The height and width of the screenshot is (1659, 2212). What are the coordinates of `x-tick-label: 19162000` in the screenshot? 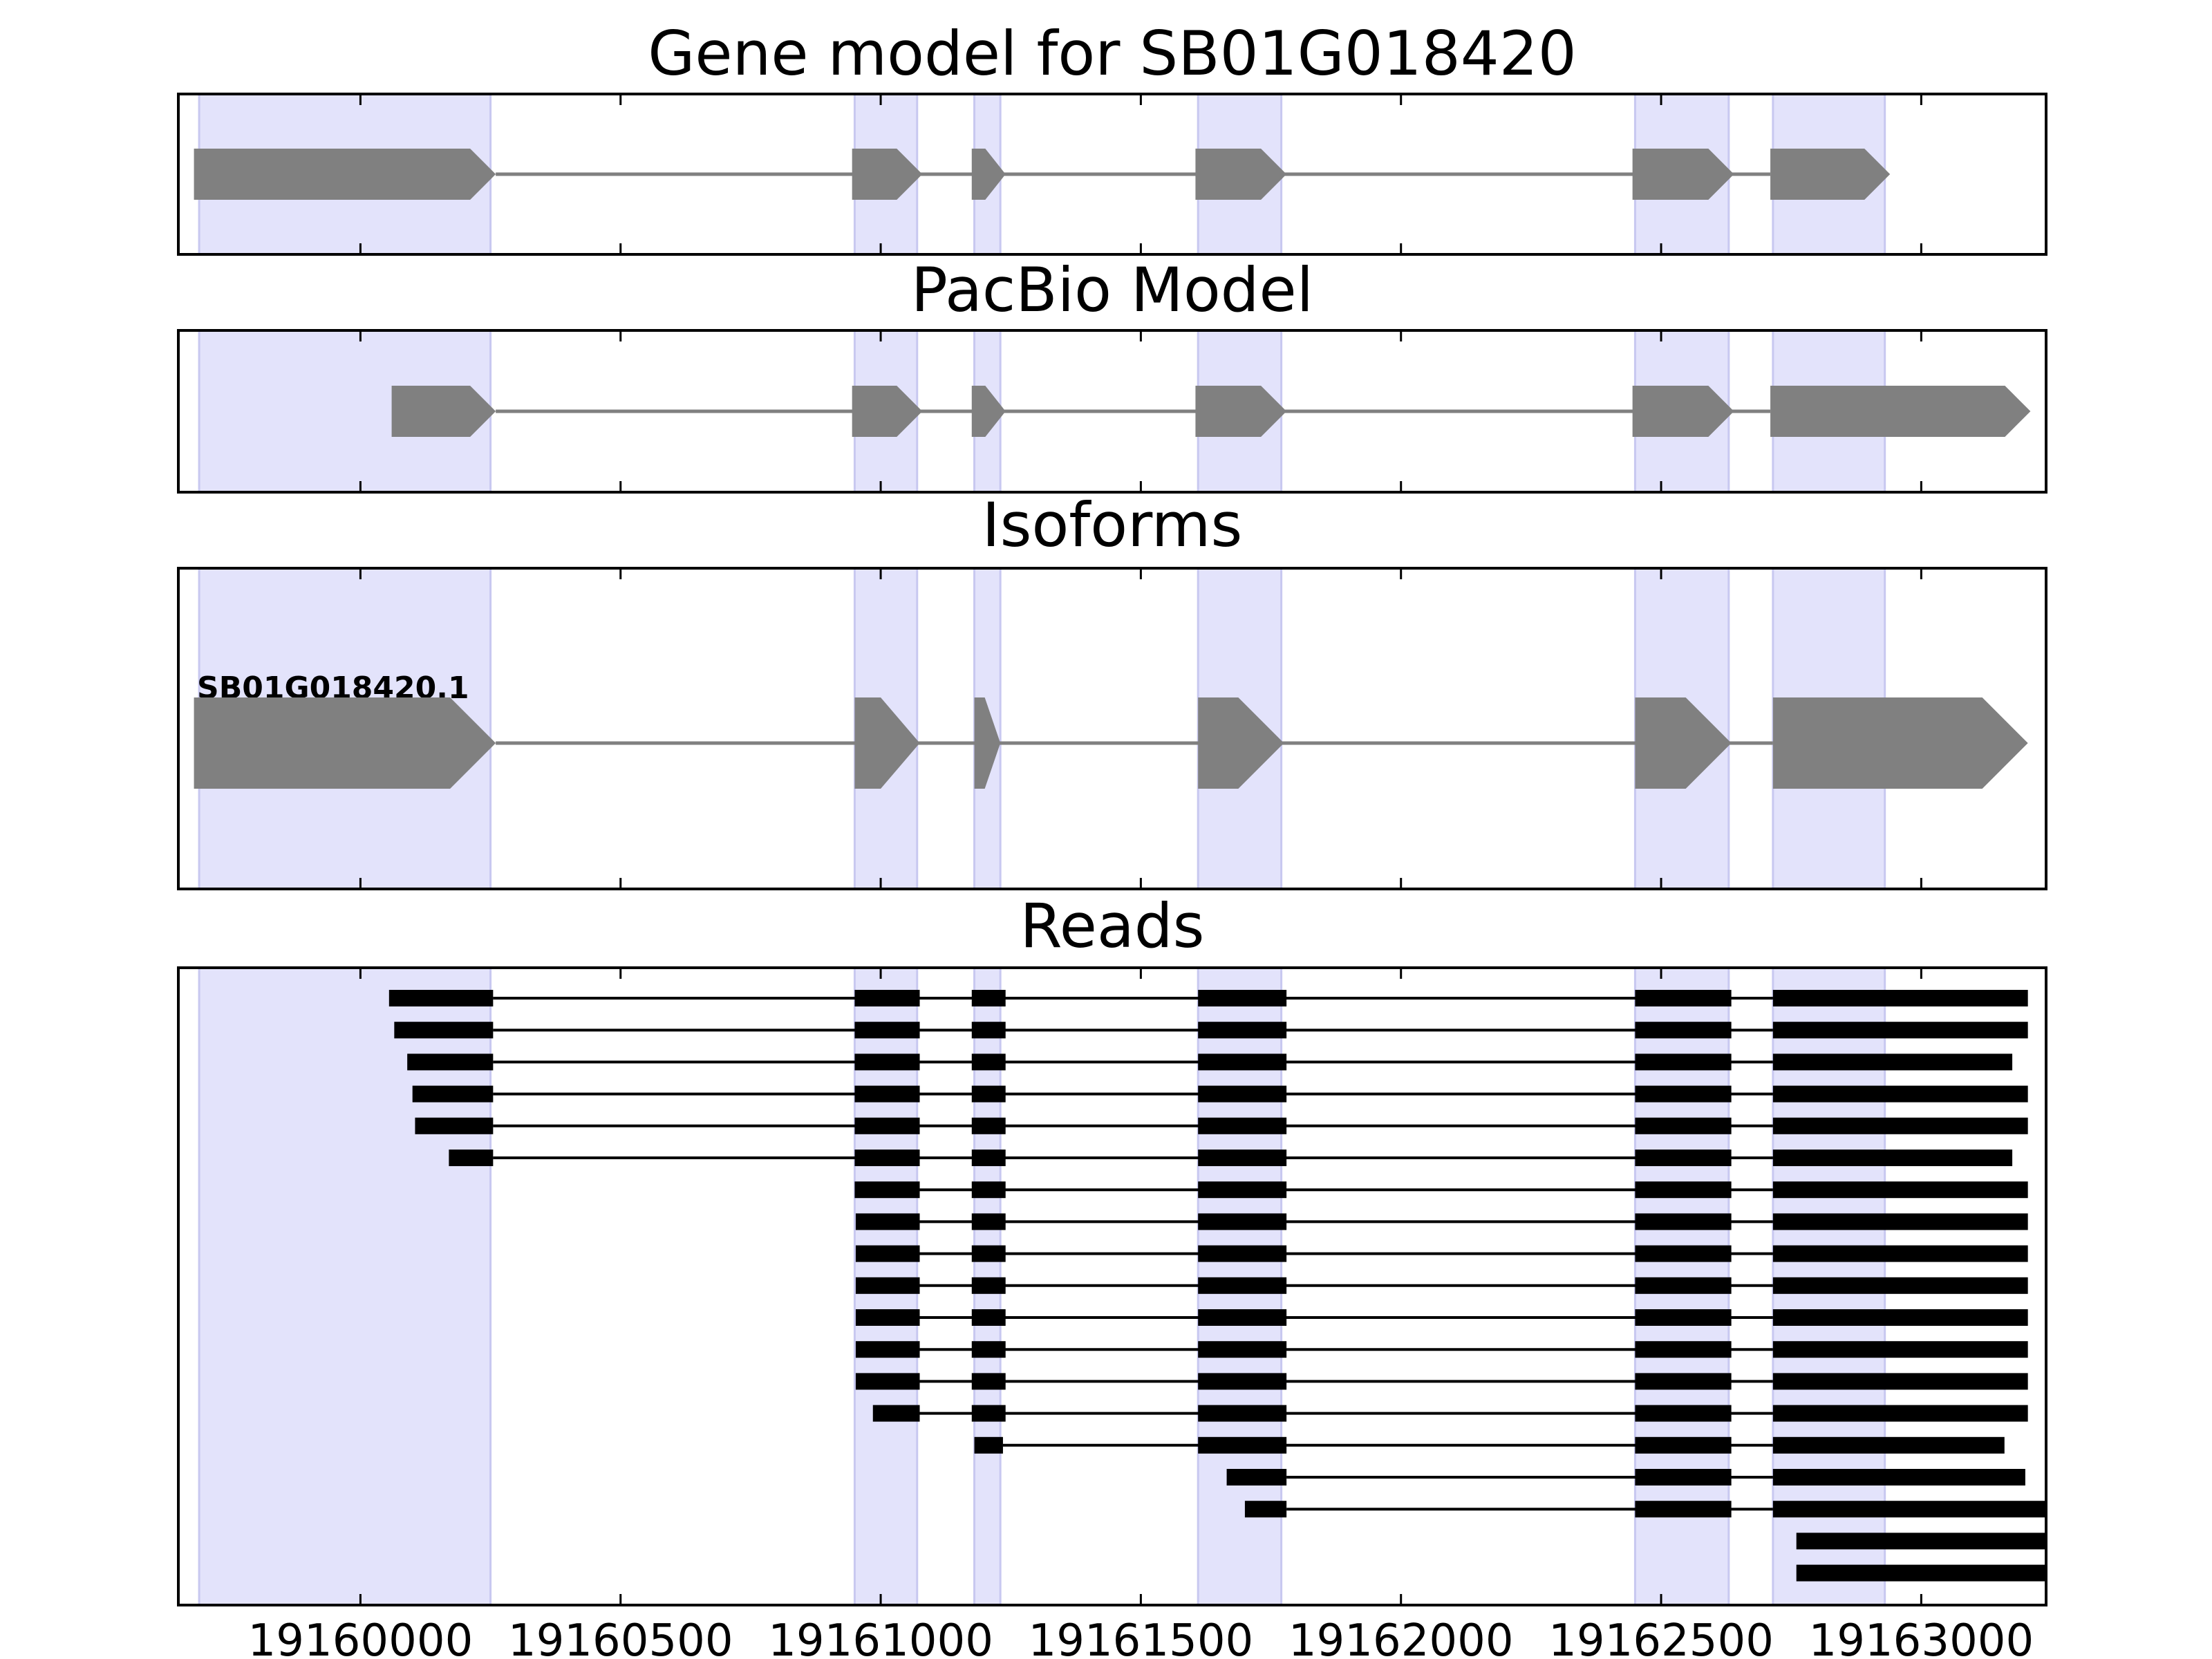 It's located at (1401, 1637).